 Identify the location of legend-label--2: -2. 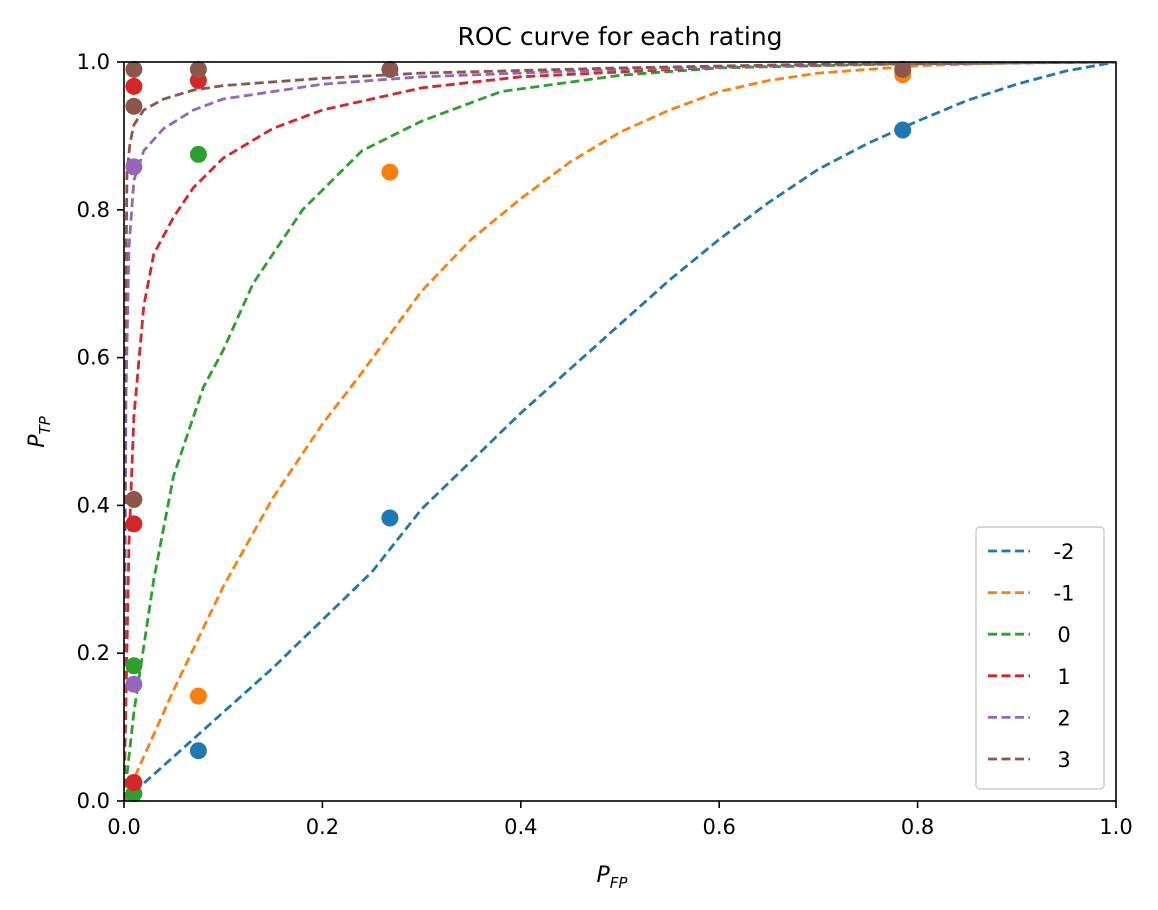
(1064, 552).